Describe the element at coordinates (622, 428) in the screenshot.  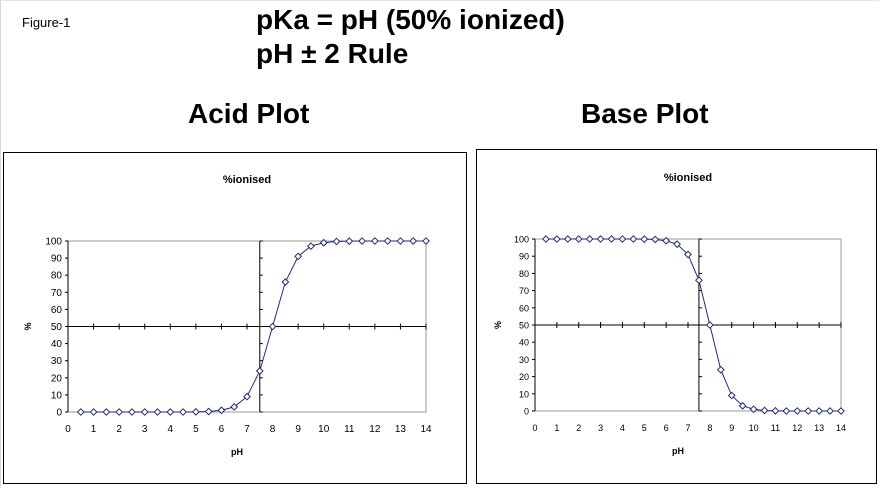
I see `x-tick-label: 4` at that location.